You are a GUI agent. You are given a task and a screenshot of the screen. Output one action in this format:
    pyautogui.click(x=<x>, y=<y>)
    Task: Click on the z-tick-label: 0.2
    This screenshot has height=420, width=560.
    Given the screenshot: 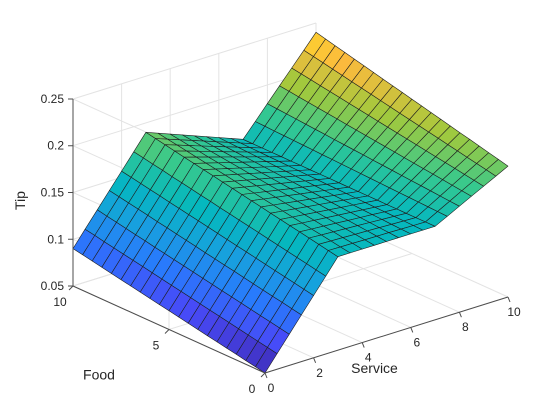 What is the action you would take?
    pyautogui.click(x=55, y=146)
    